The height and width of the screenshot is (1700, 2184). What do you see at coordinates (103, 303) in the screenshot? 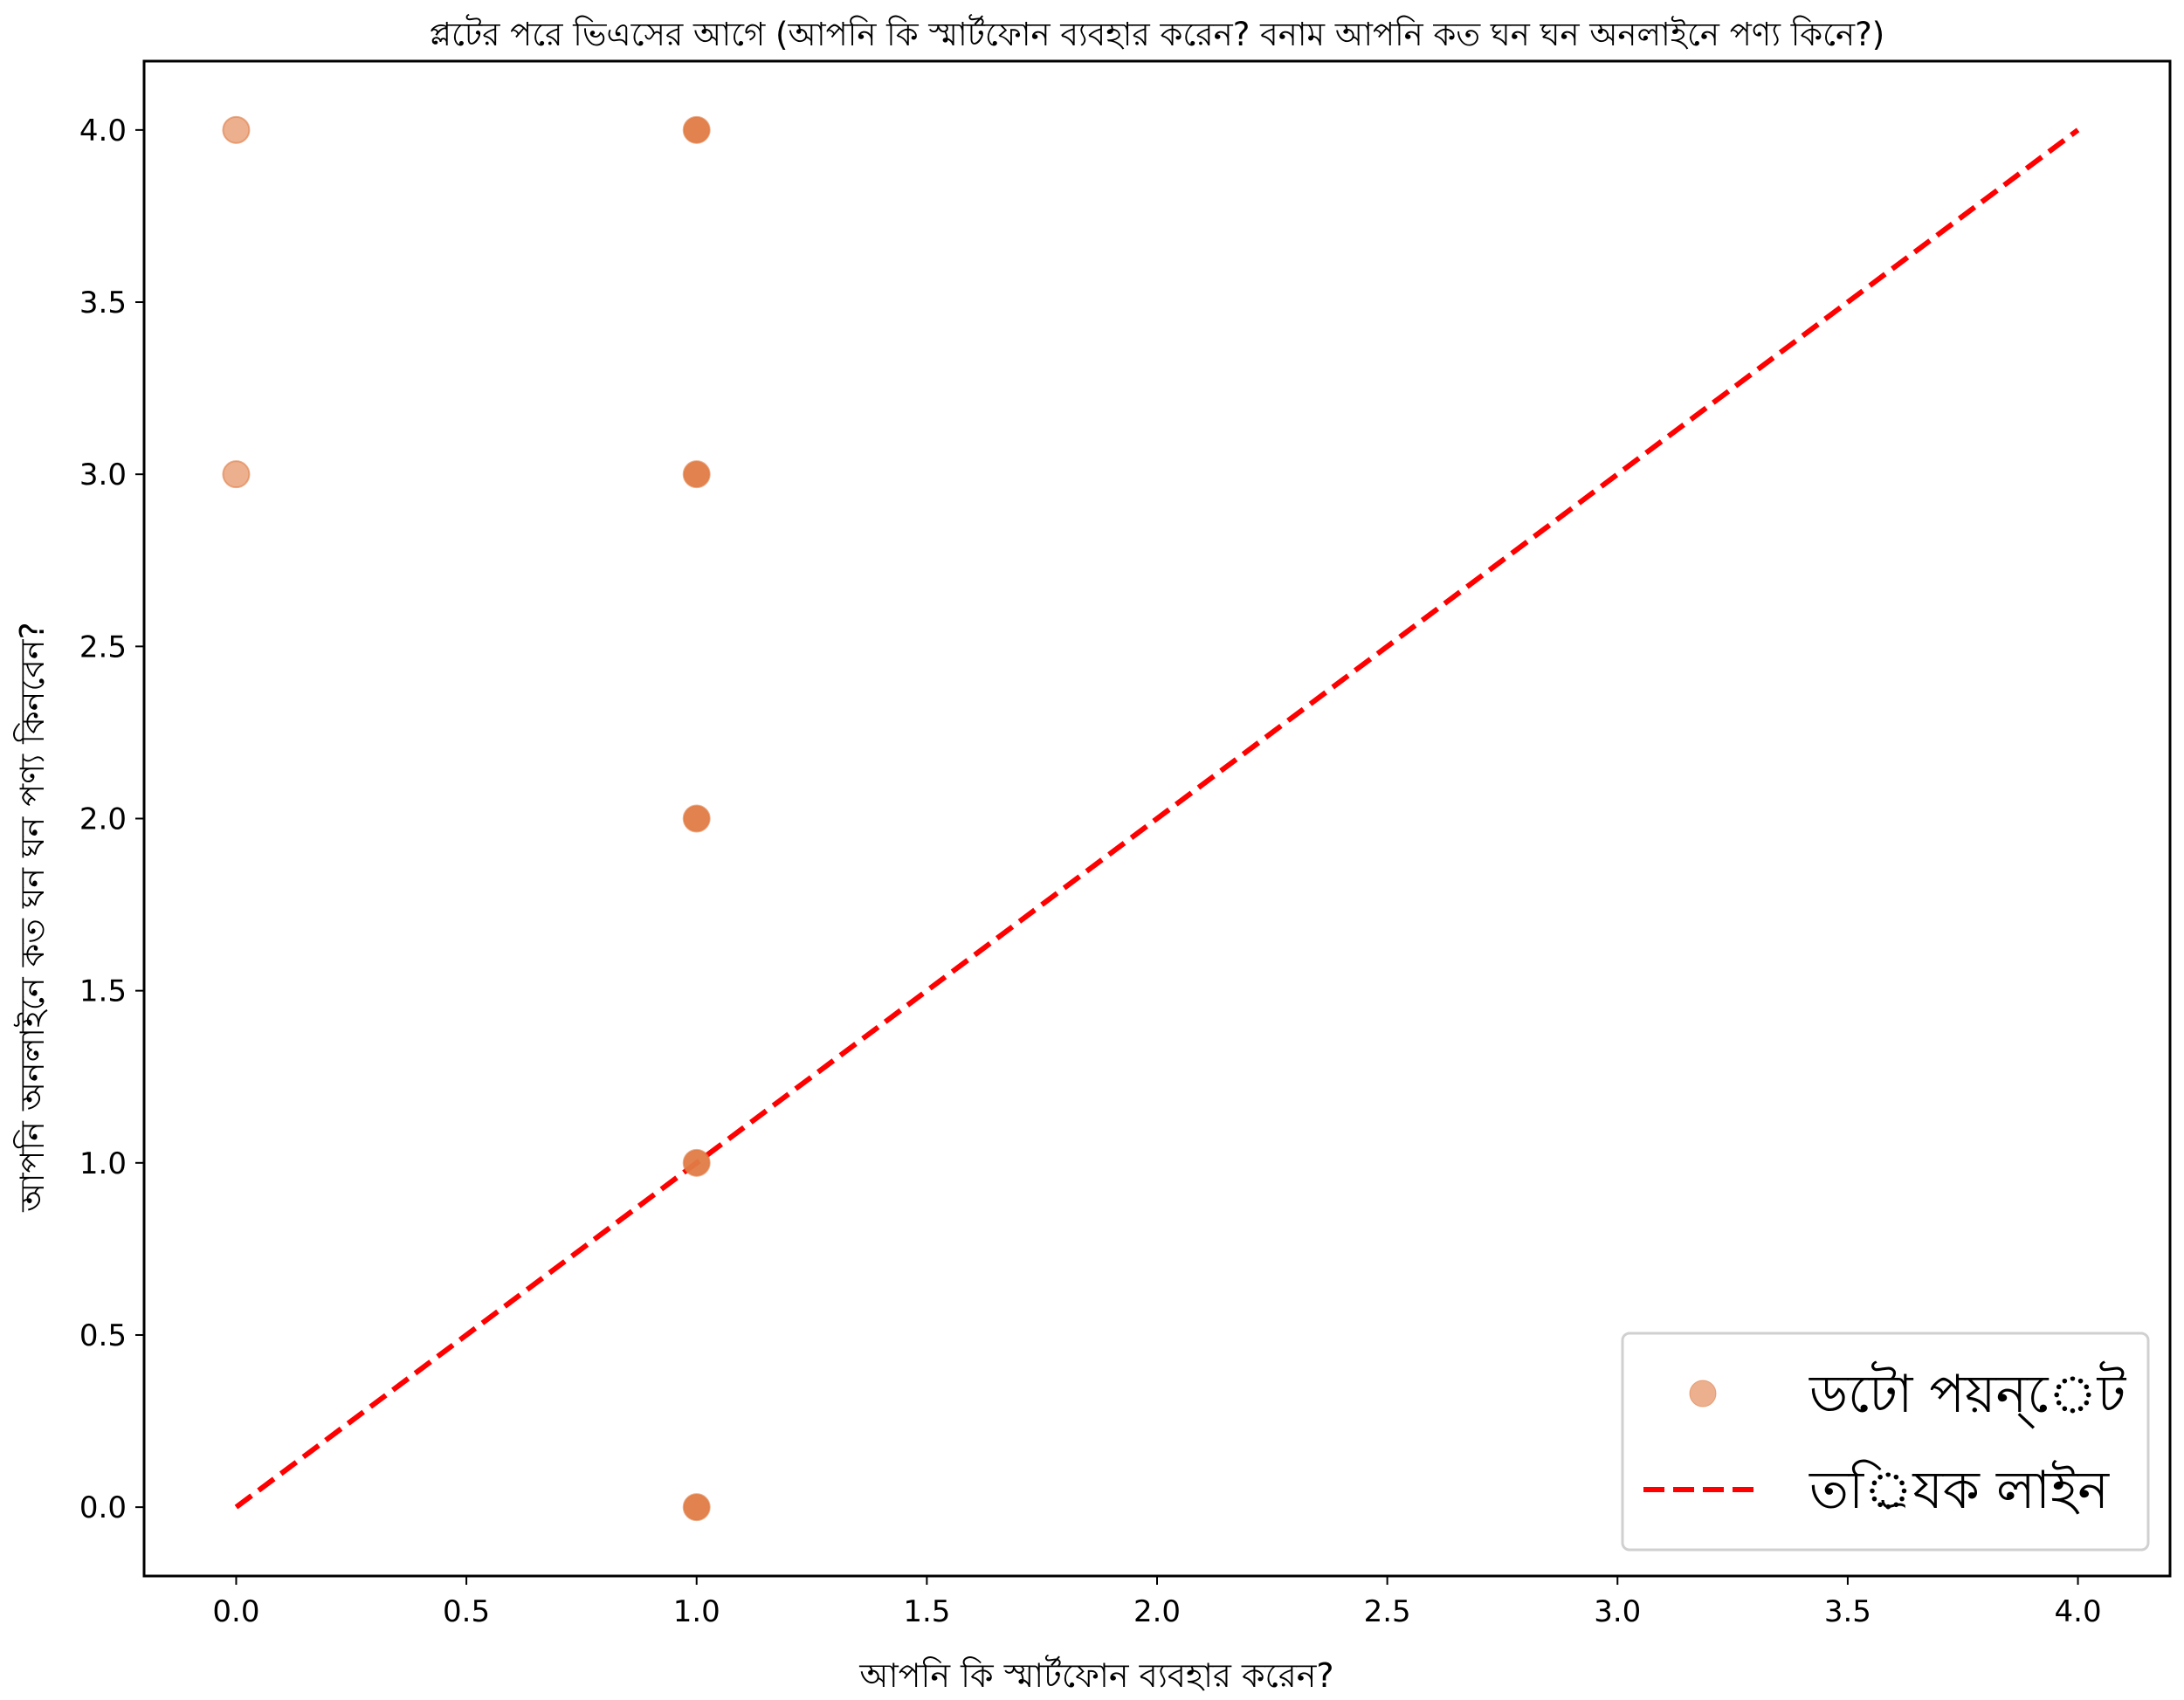
I see `y-tick-label: 3.5` at bounding box center [103, 303].